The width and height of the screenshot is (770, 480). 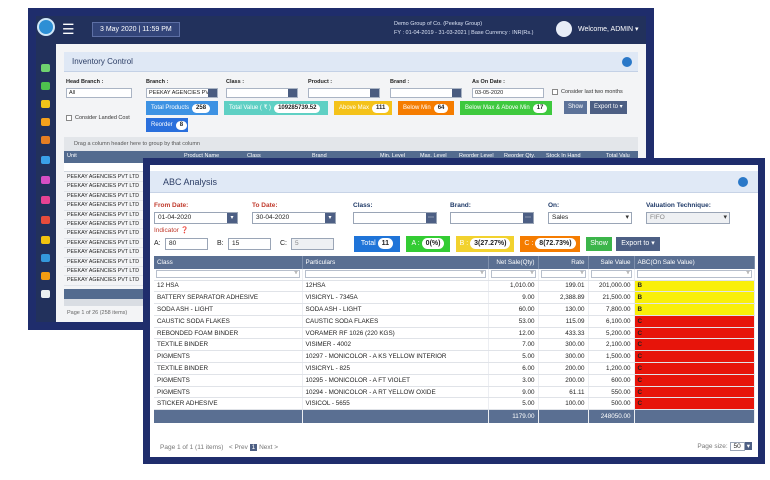 What do you see at coordinates (182, 108) in the screenshot?
I see `total-products-pill: Total Products 258` at bounding box center [182, 108].